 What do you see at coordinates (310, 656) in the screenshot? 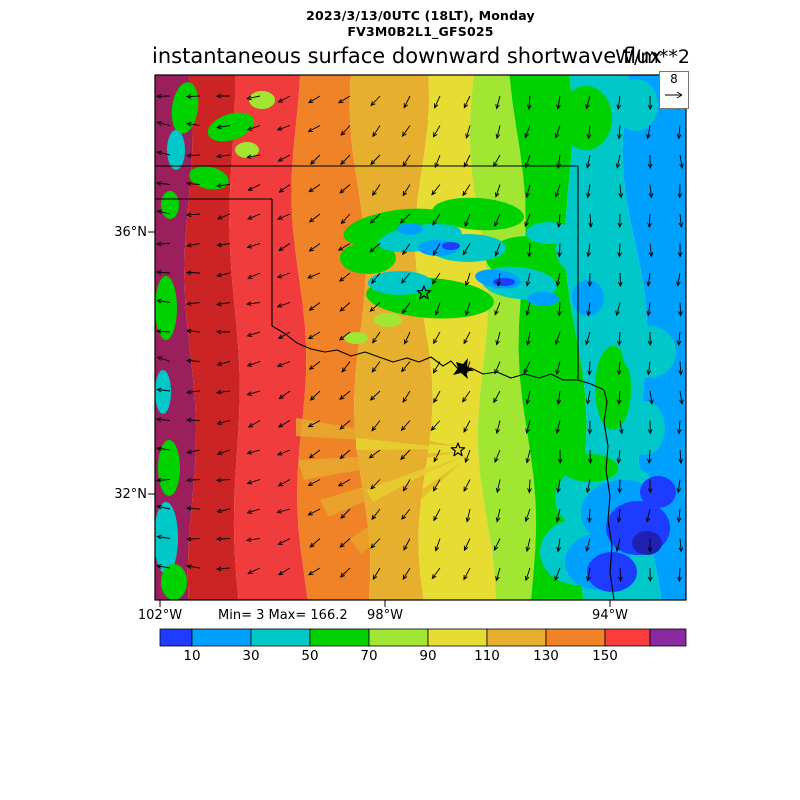
I see `colorbar-label-50: 50` at bounding box center [310, 656].